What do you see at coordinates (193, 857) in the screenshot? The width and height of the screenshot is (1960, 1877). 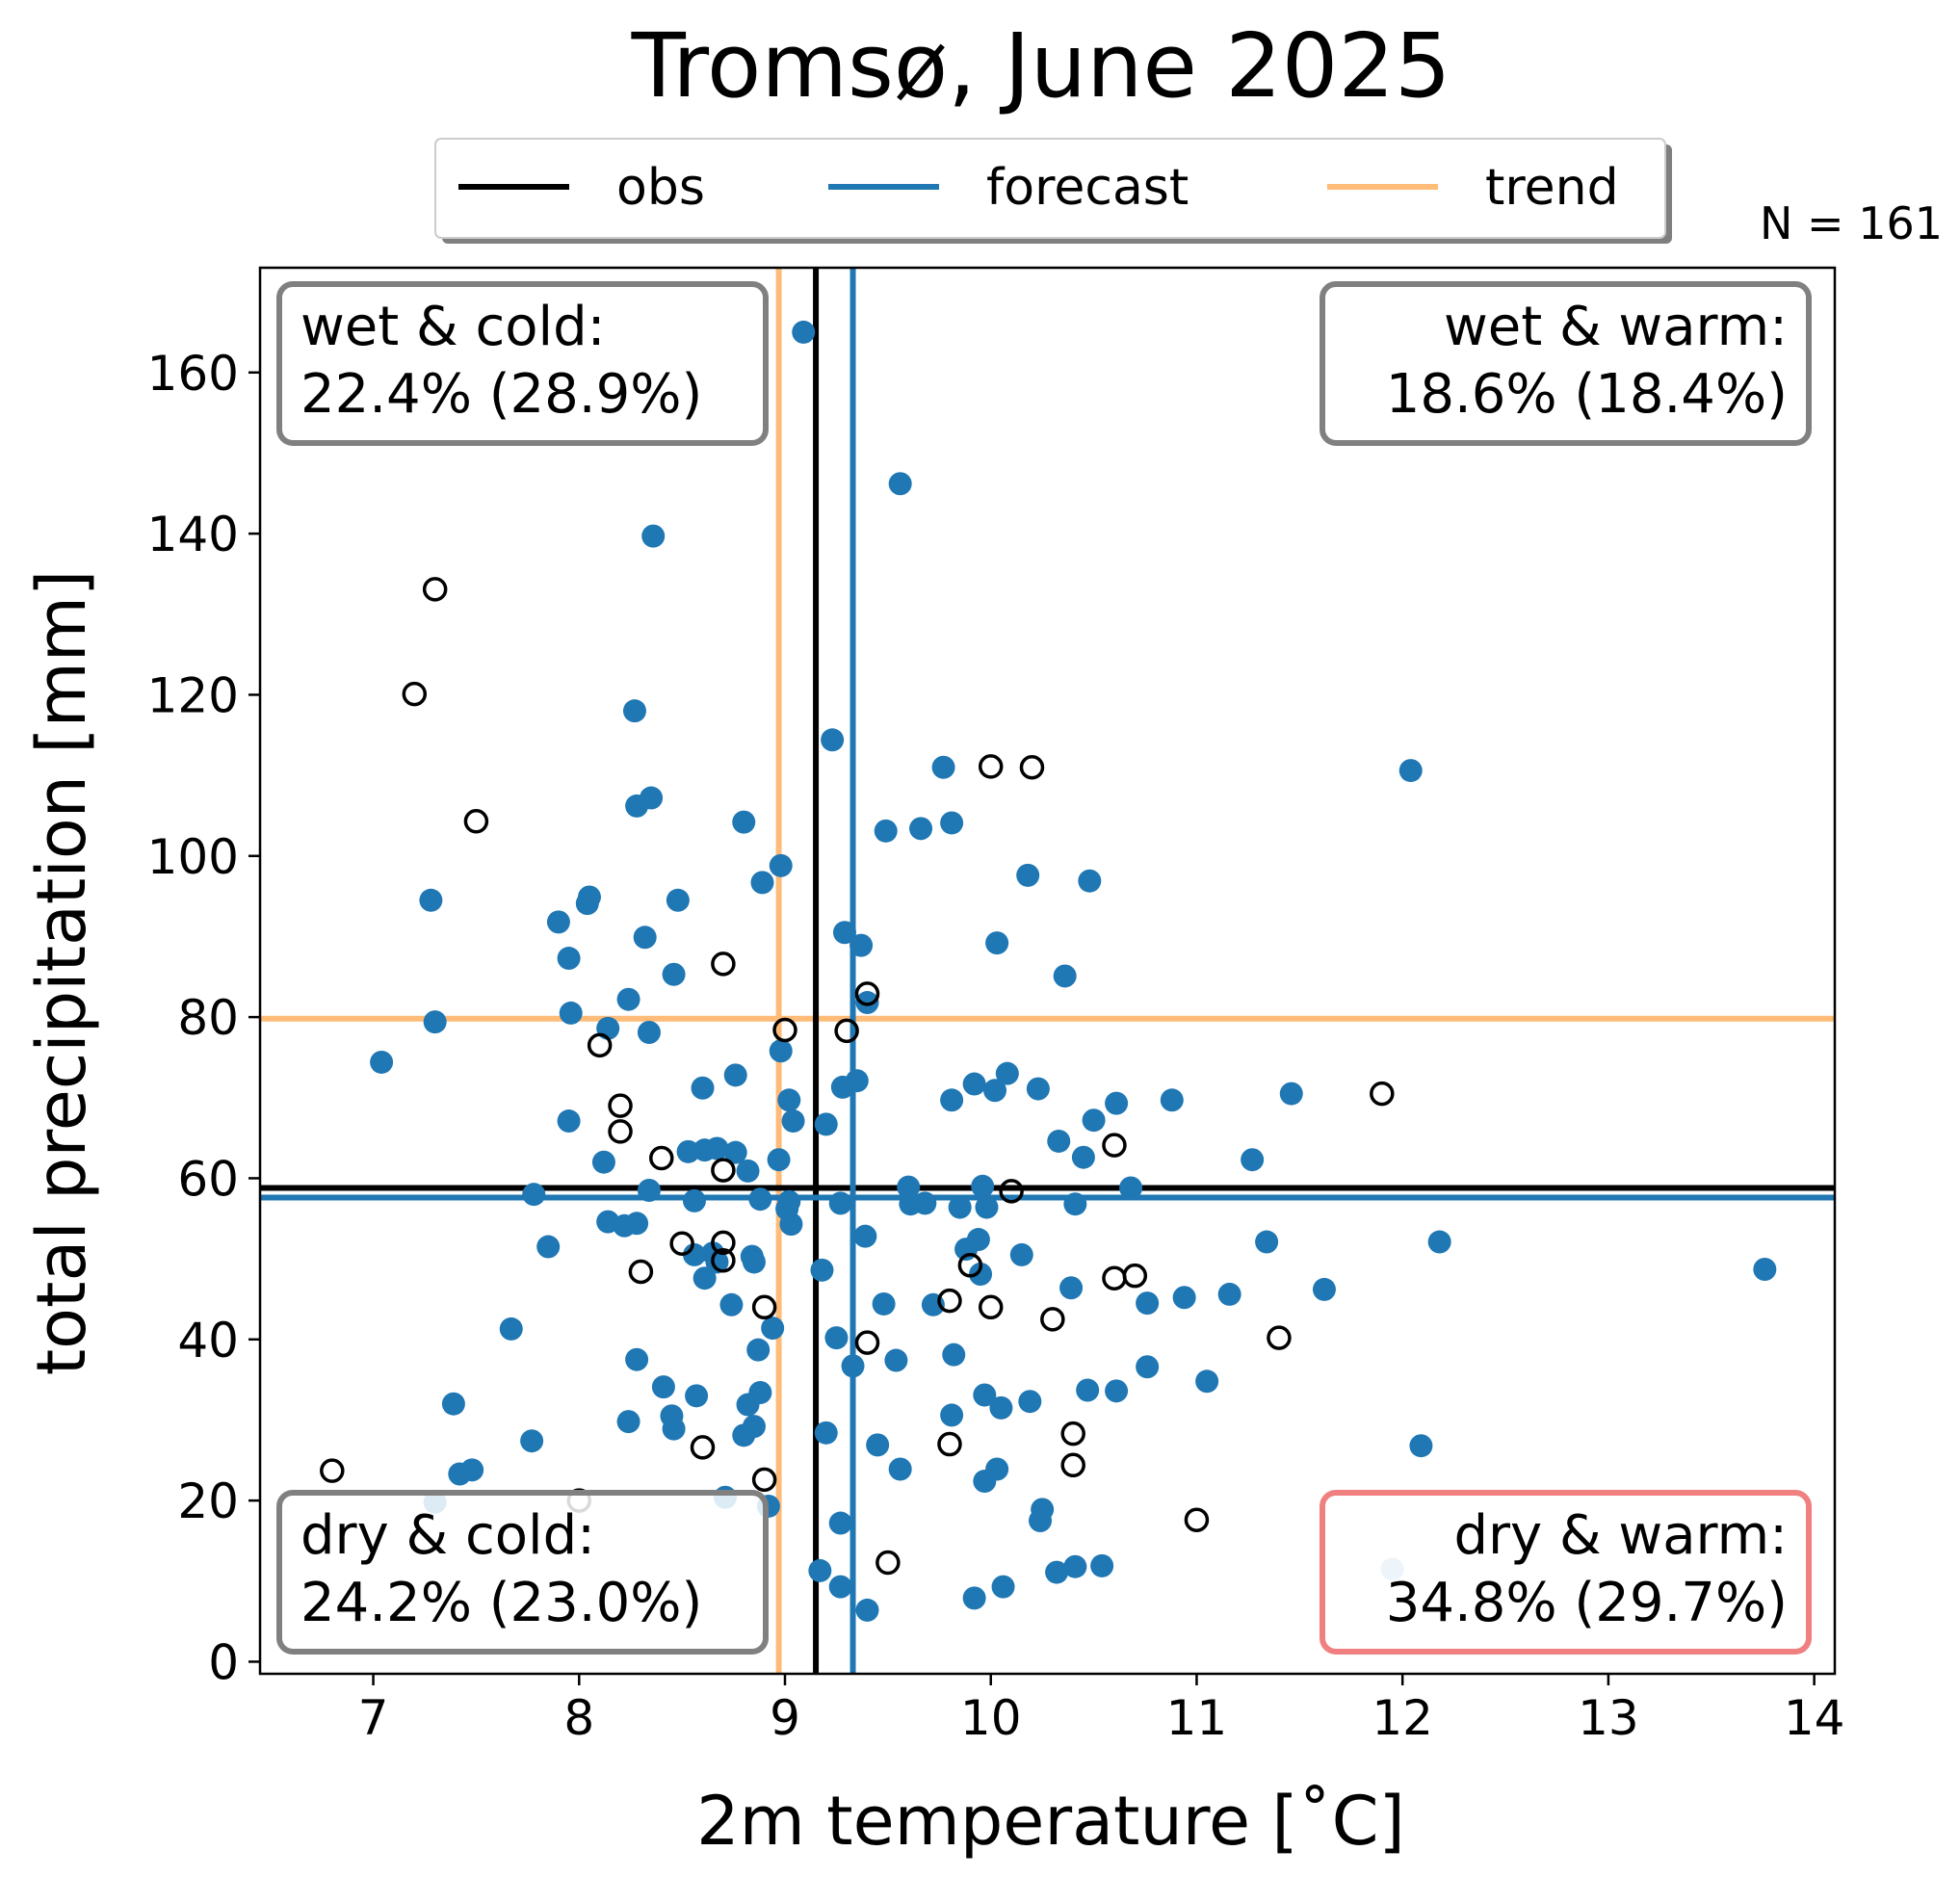 I see `y-tick-label: 100` at bounding box center [193, 857].